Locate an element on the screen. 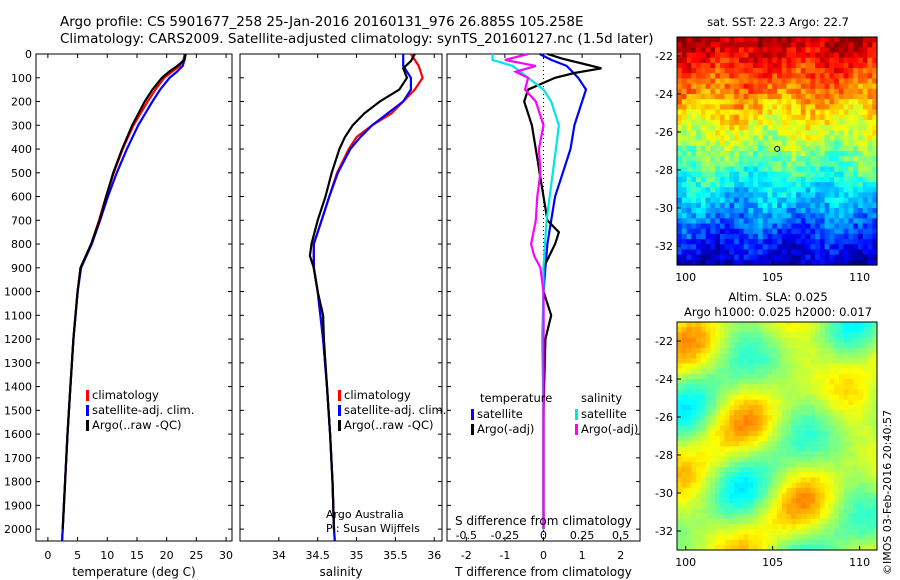  x-tick-label: 2 is located at coordinates (620, 555).